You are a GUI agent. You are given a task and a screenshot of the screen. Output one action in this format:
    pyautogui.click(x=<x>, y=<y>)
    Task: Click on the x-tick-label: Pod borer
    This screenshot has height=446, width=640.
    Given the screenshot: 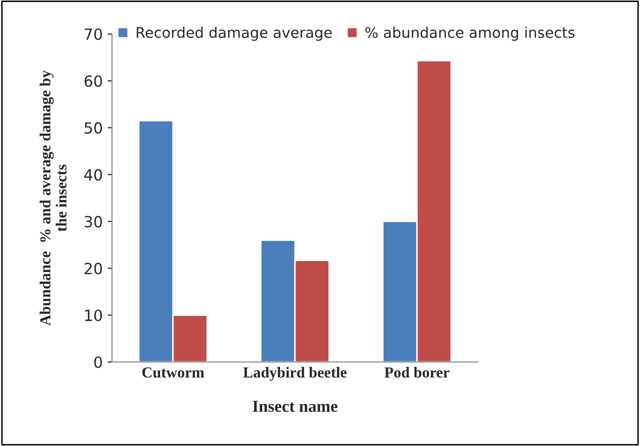 What is the action you would take?
    pyautogui.click(x=417, y=372)
    